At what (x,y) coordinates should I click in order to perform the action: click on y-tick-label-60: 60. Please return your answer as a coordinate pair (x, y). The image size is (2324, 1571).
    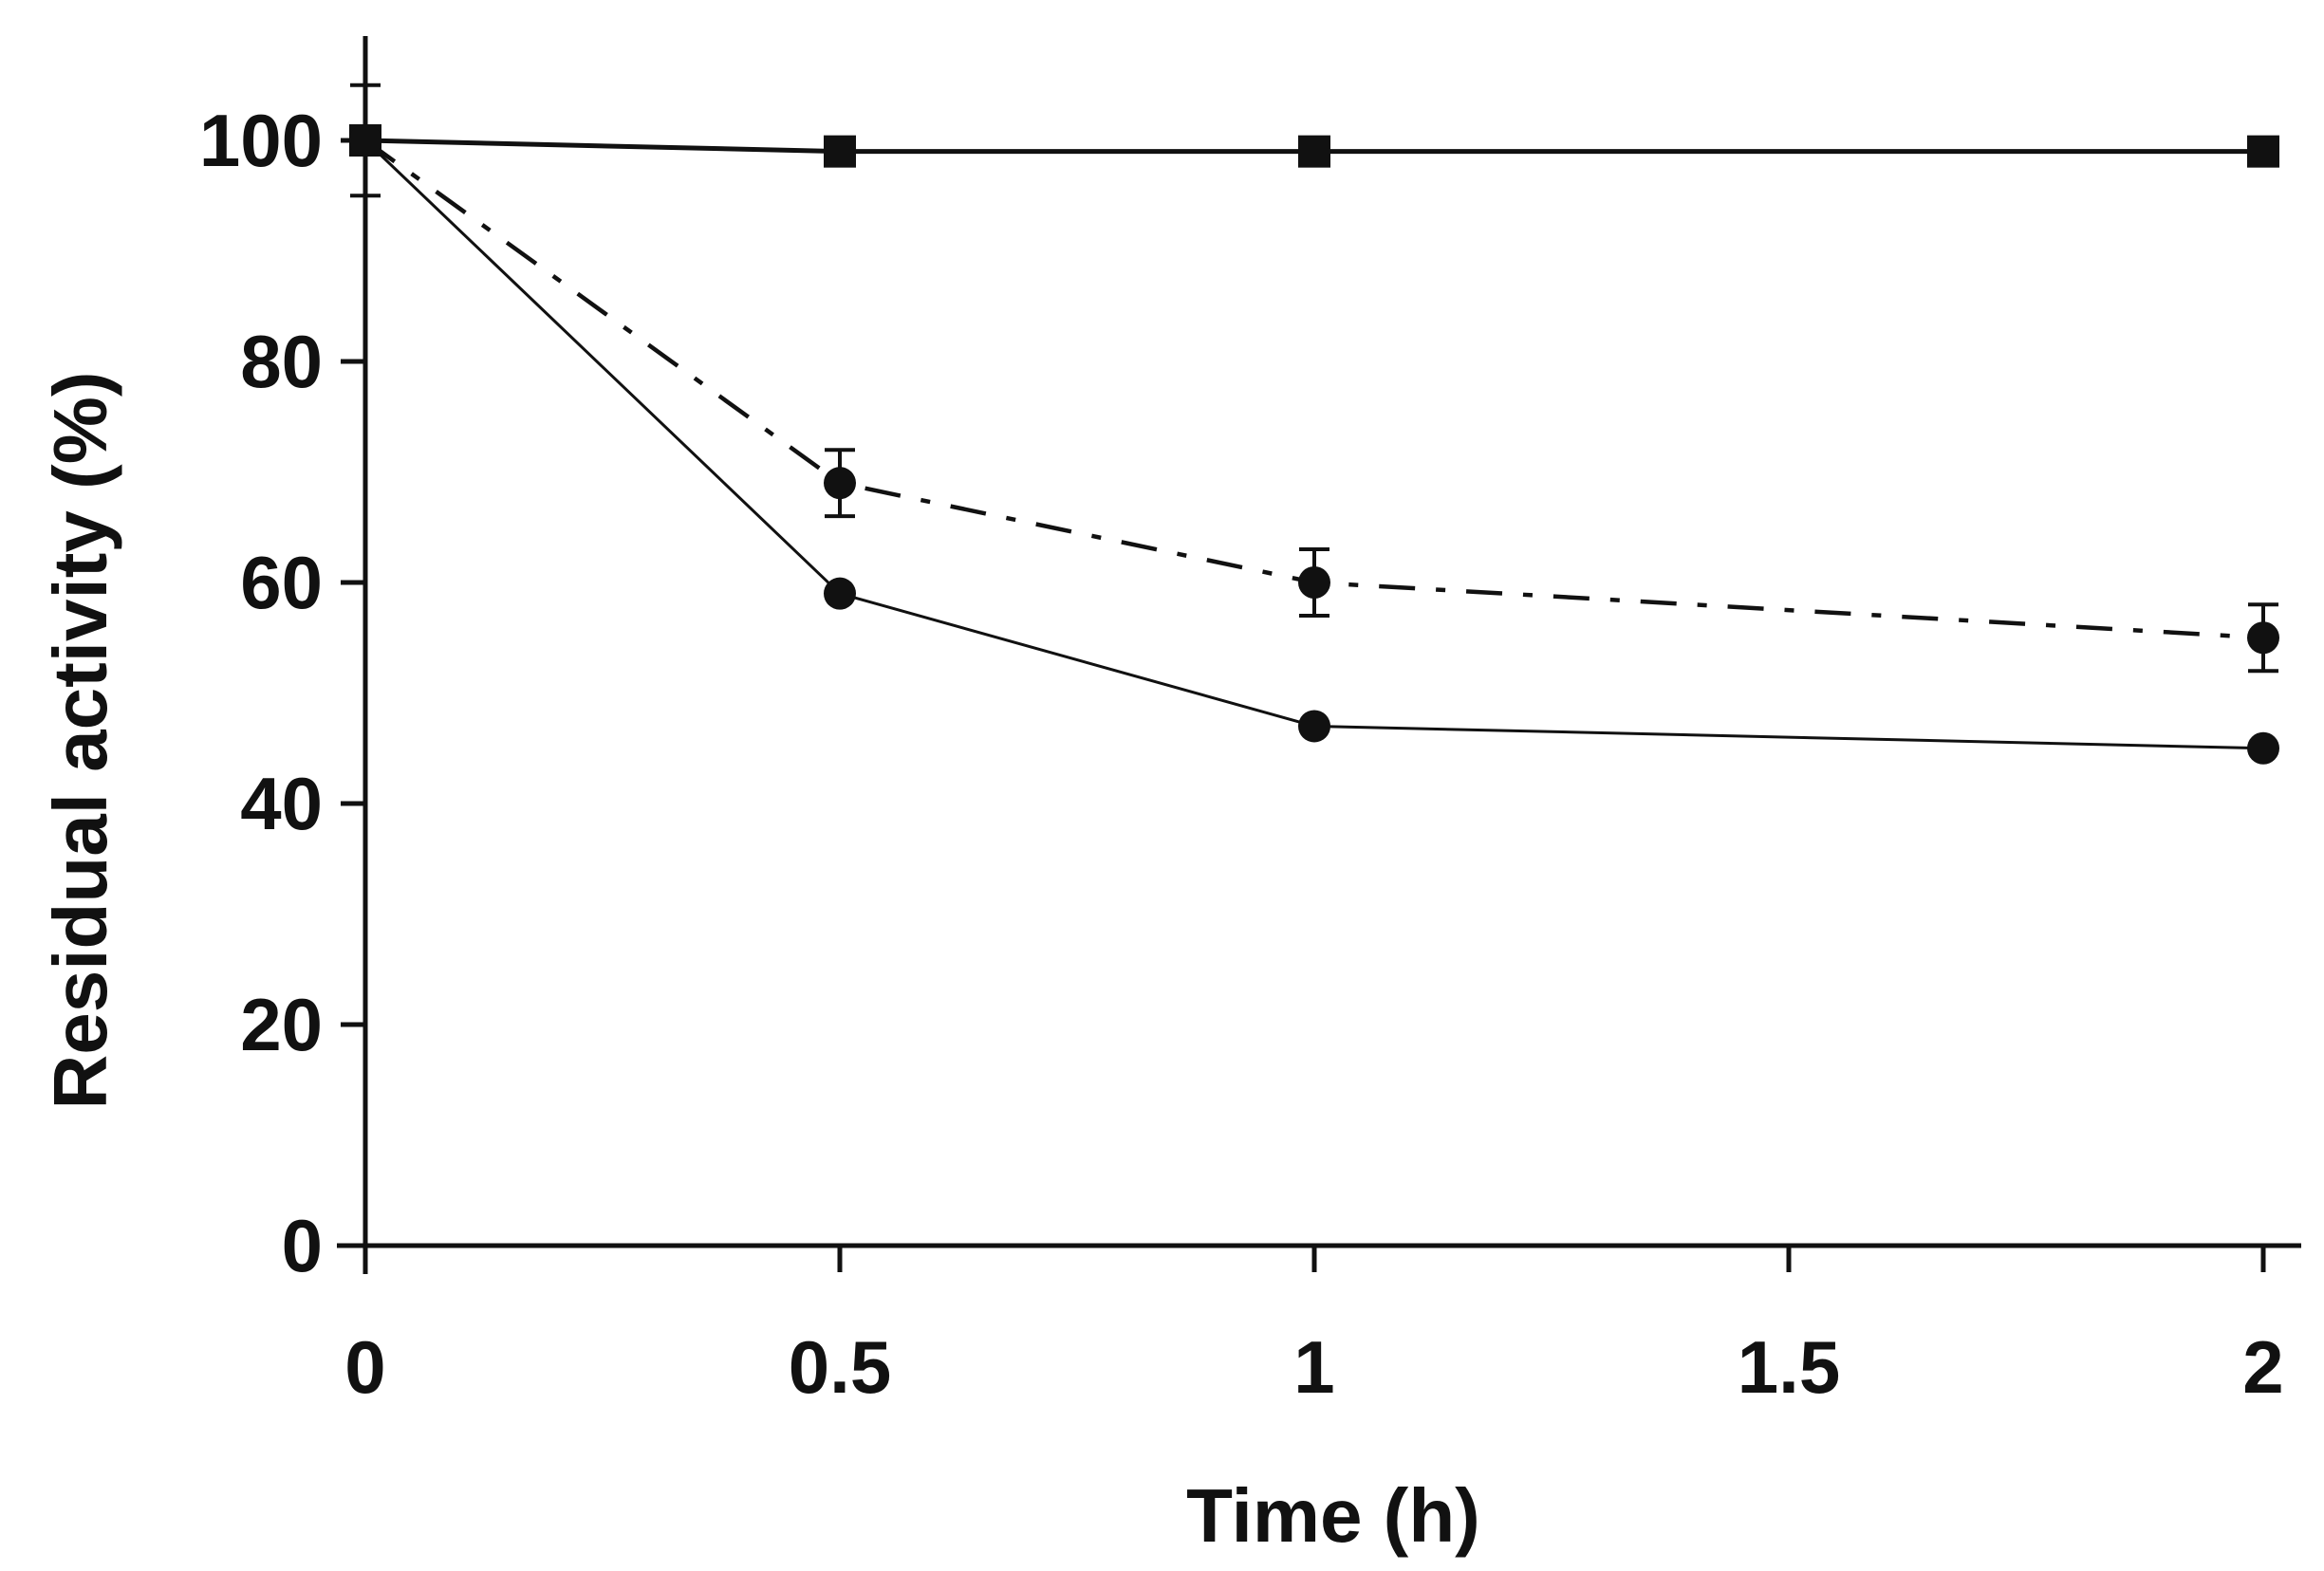
    Looking at the image, I should click on (282, 582).